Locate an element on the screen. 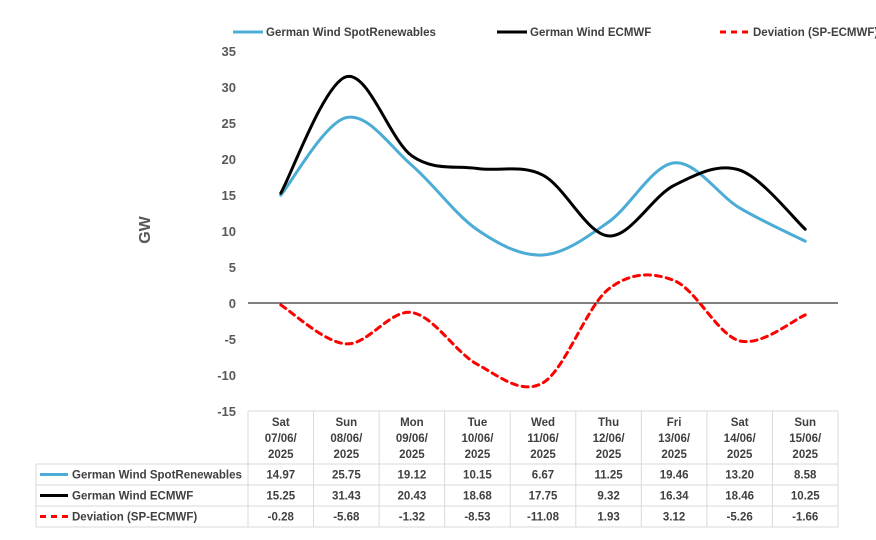 The height and width of the screenshot is (540, 876). data-cell: 15.25 is located at coordinates (280, 497).